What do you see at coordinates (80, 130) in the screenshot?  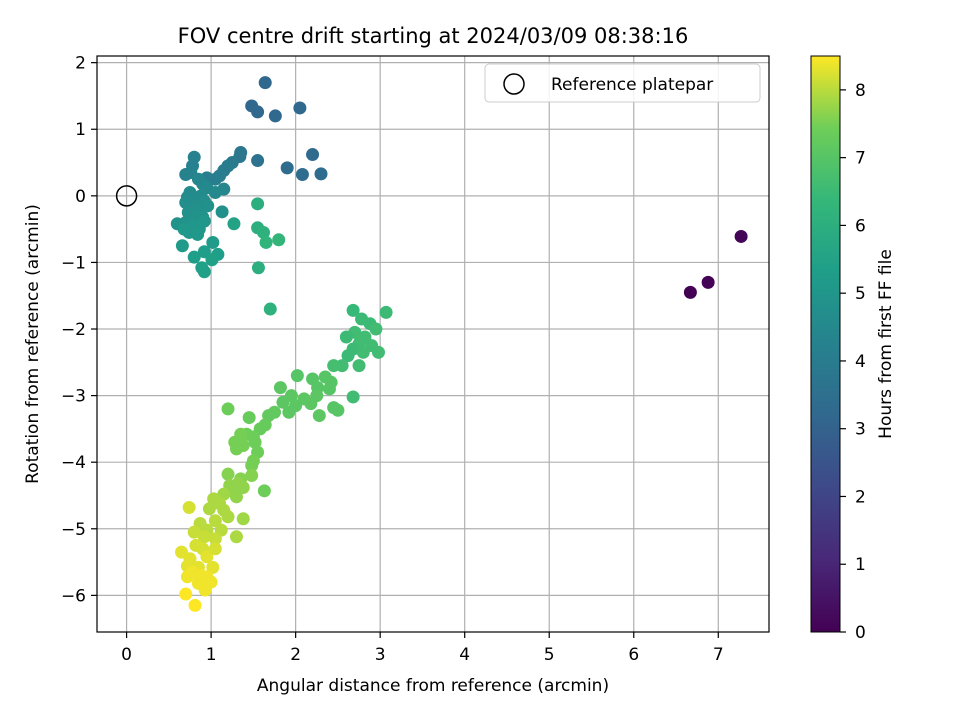 I see `y-tick-label: 1` at bounding box center [80, 130].